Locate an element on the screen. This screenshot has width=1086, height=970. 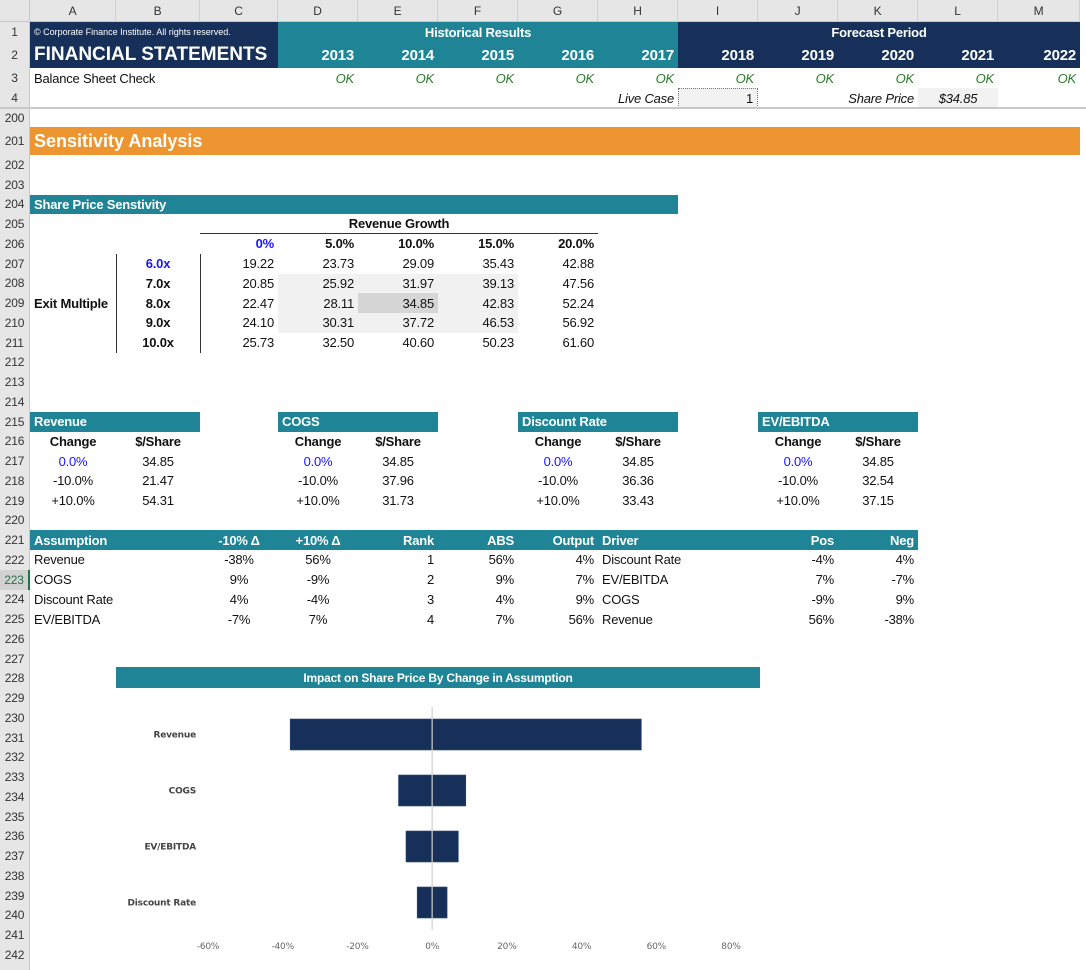
year-header-2013: 2013 is located at coordinates (318, 55).